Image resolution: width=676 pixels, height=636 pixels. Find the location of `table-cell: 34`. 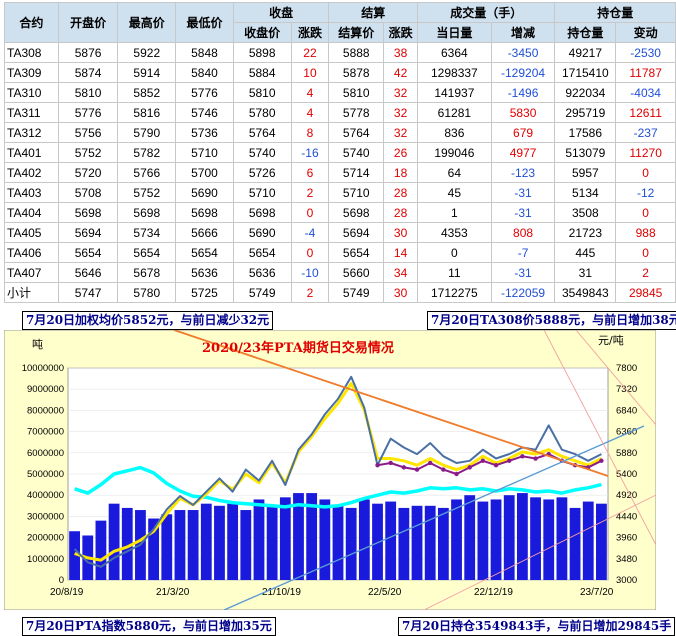

table-cell: 34 is located at coordinates (401, 272).